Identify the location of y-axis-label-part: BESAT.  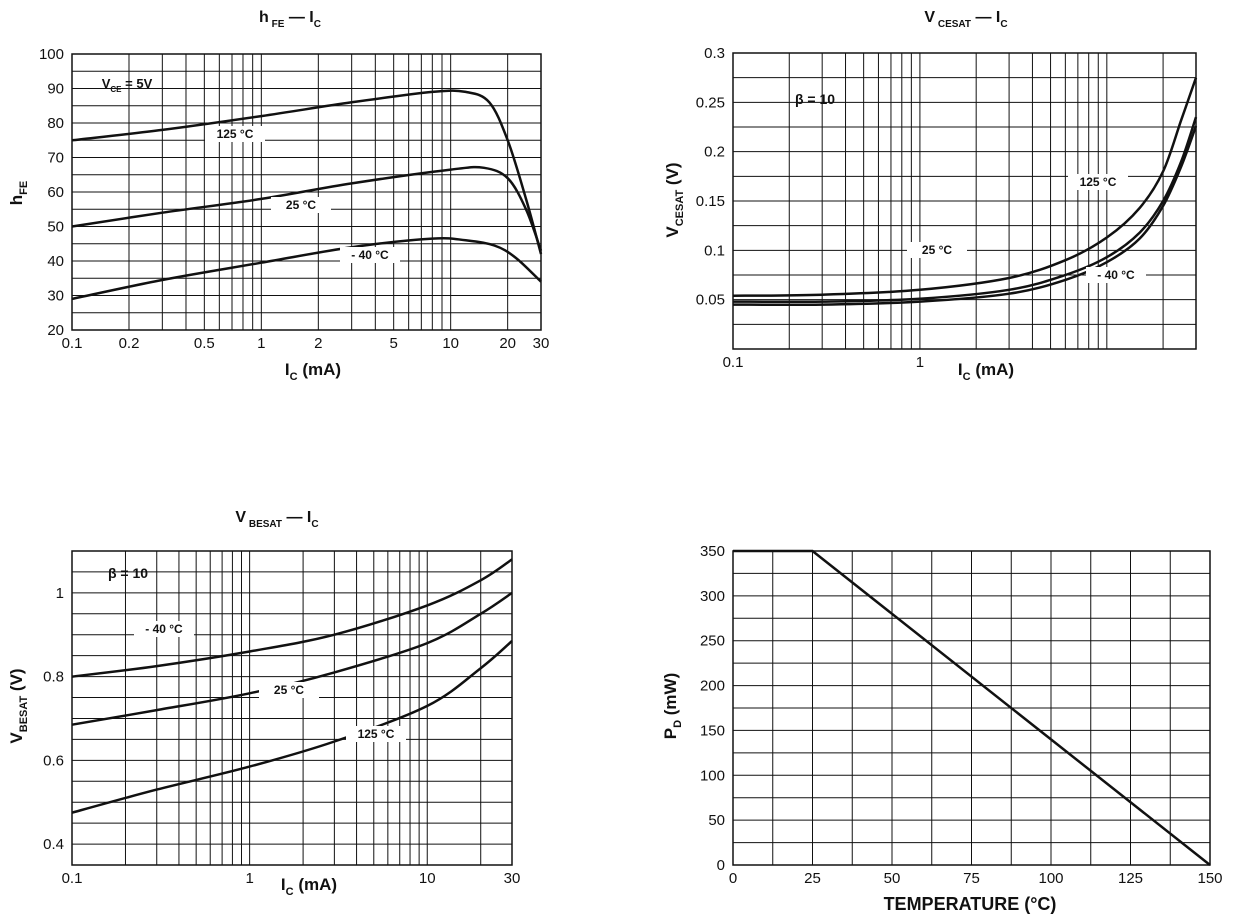
(24, 714).